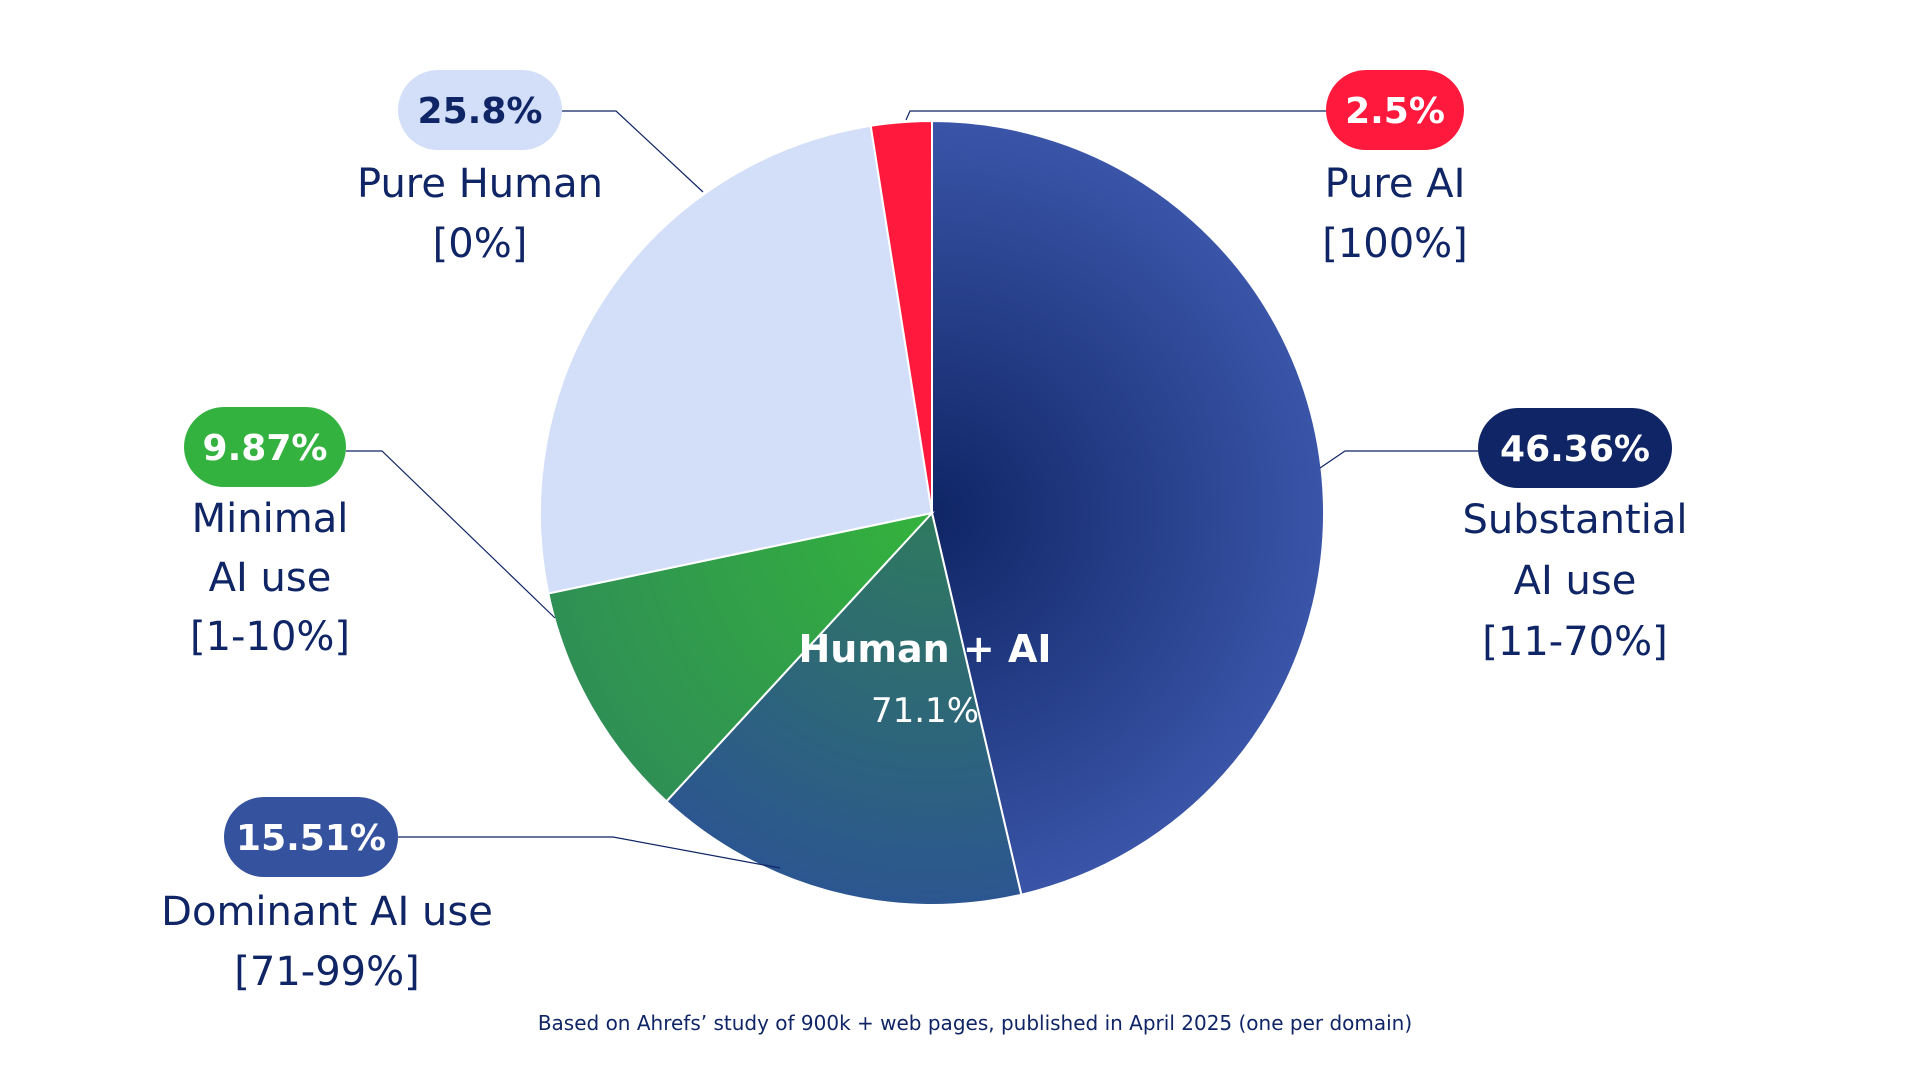  I want to click on leader-line-pure-ai, so click(1115, 115).